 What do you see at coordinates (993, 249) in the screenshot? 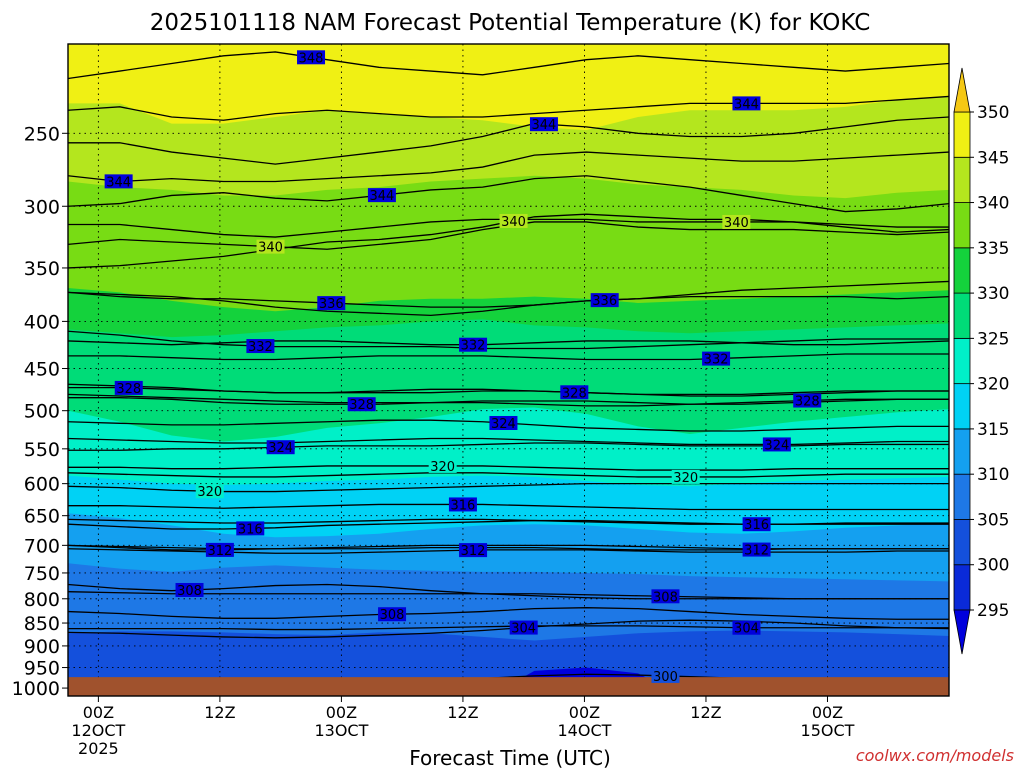
I see `colorbar-label-335: 335` at bounding box center [993, 249].